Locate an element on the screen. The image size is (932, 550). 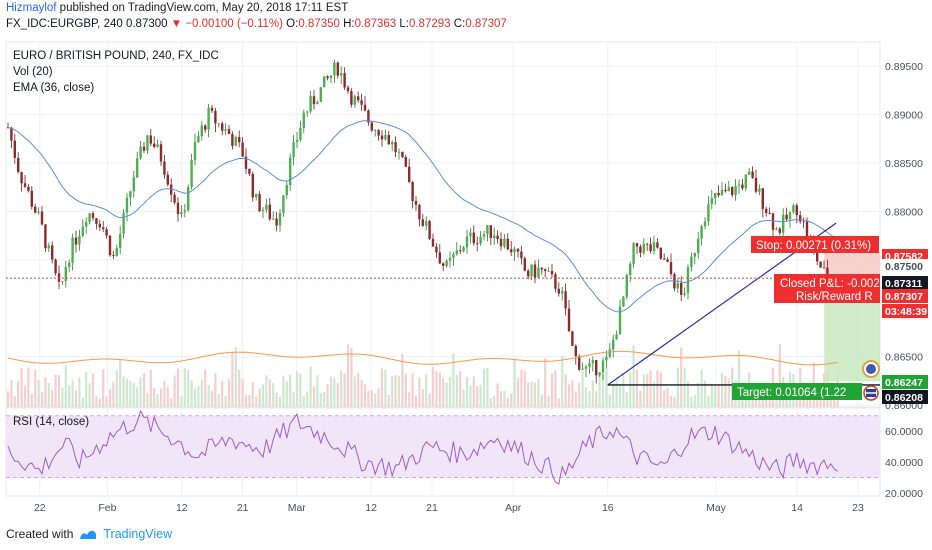
target-label: Target: 0.01064 (1.22 is located at coordinates (797, 391).